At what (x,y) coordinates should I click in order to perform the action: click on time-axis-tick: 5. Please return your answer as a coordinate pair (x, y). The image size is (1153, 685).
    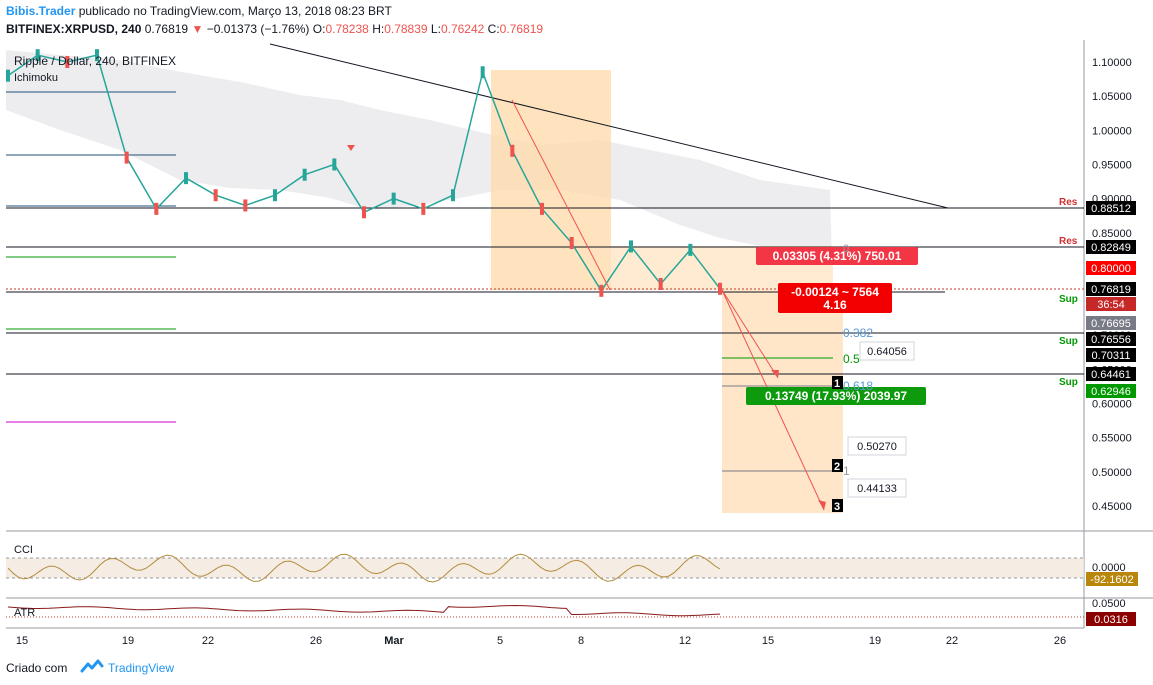
    Looking at the image, I should click on (500, 641).